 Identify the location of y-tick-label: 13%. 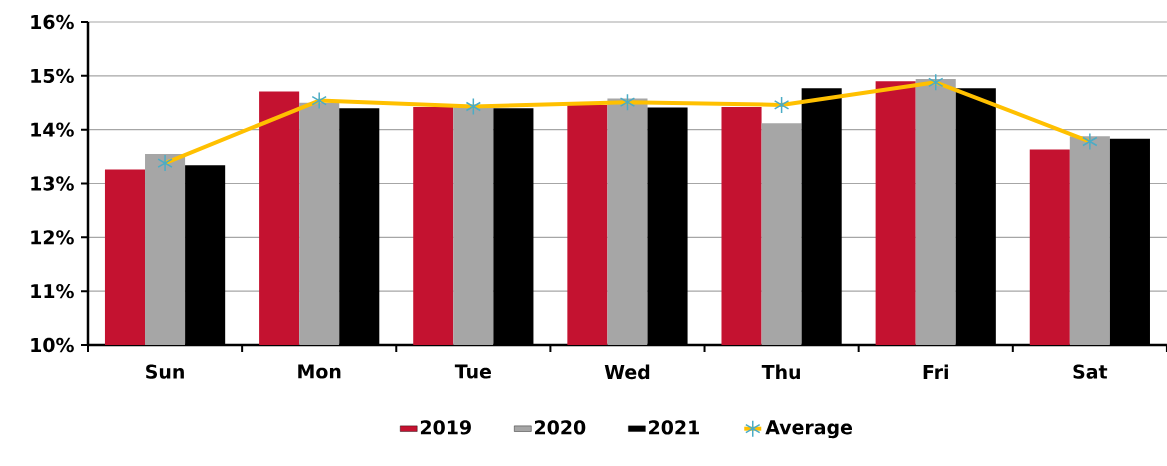
(52, 183).